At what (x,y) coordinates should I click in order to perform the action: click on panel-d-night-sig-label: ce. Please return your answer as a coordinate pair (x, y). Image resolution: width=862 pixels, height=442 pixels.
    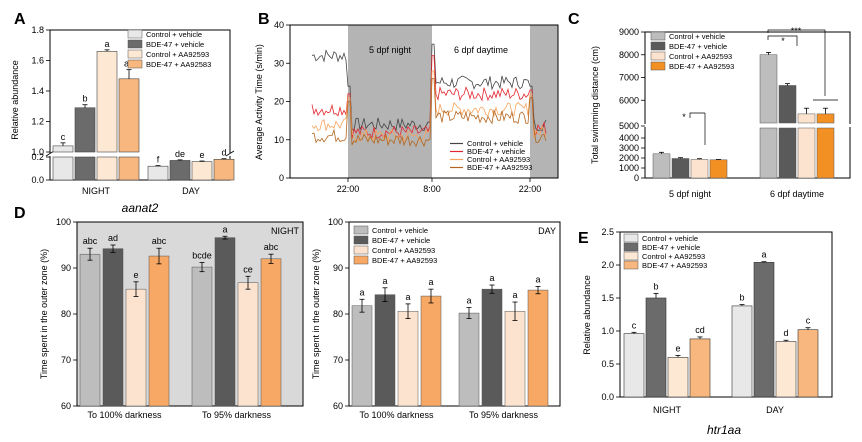
    Looking at the image, I should click on (248, 269).